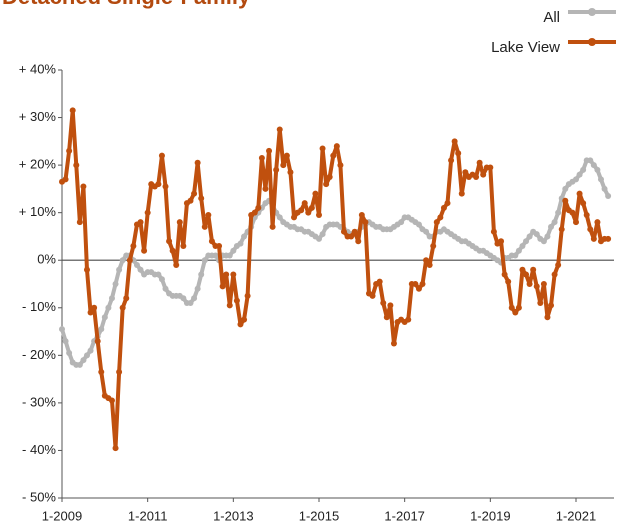 The height and width of the screenshot is (526, 619). I want to click on y-tick-label: - 40%, so click(39, 449).